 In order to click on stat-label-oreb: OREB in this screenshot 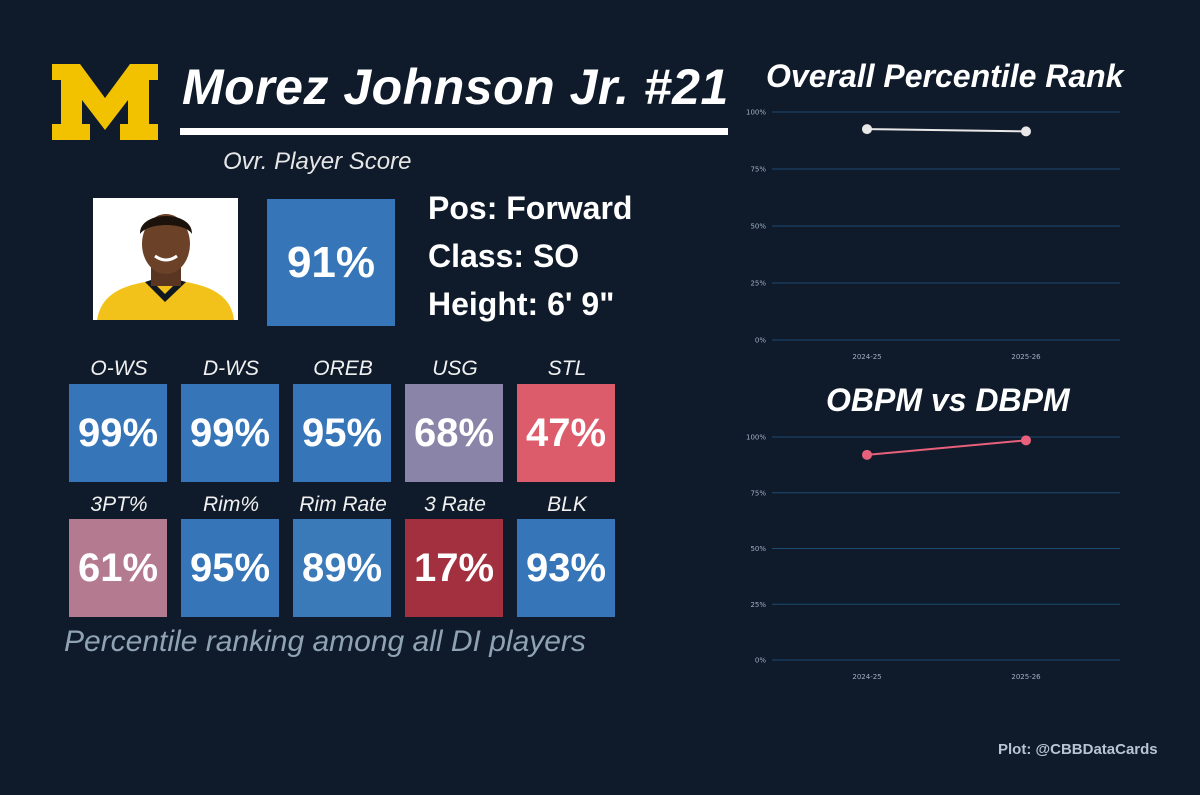, I will do `click(343, 368)`.